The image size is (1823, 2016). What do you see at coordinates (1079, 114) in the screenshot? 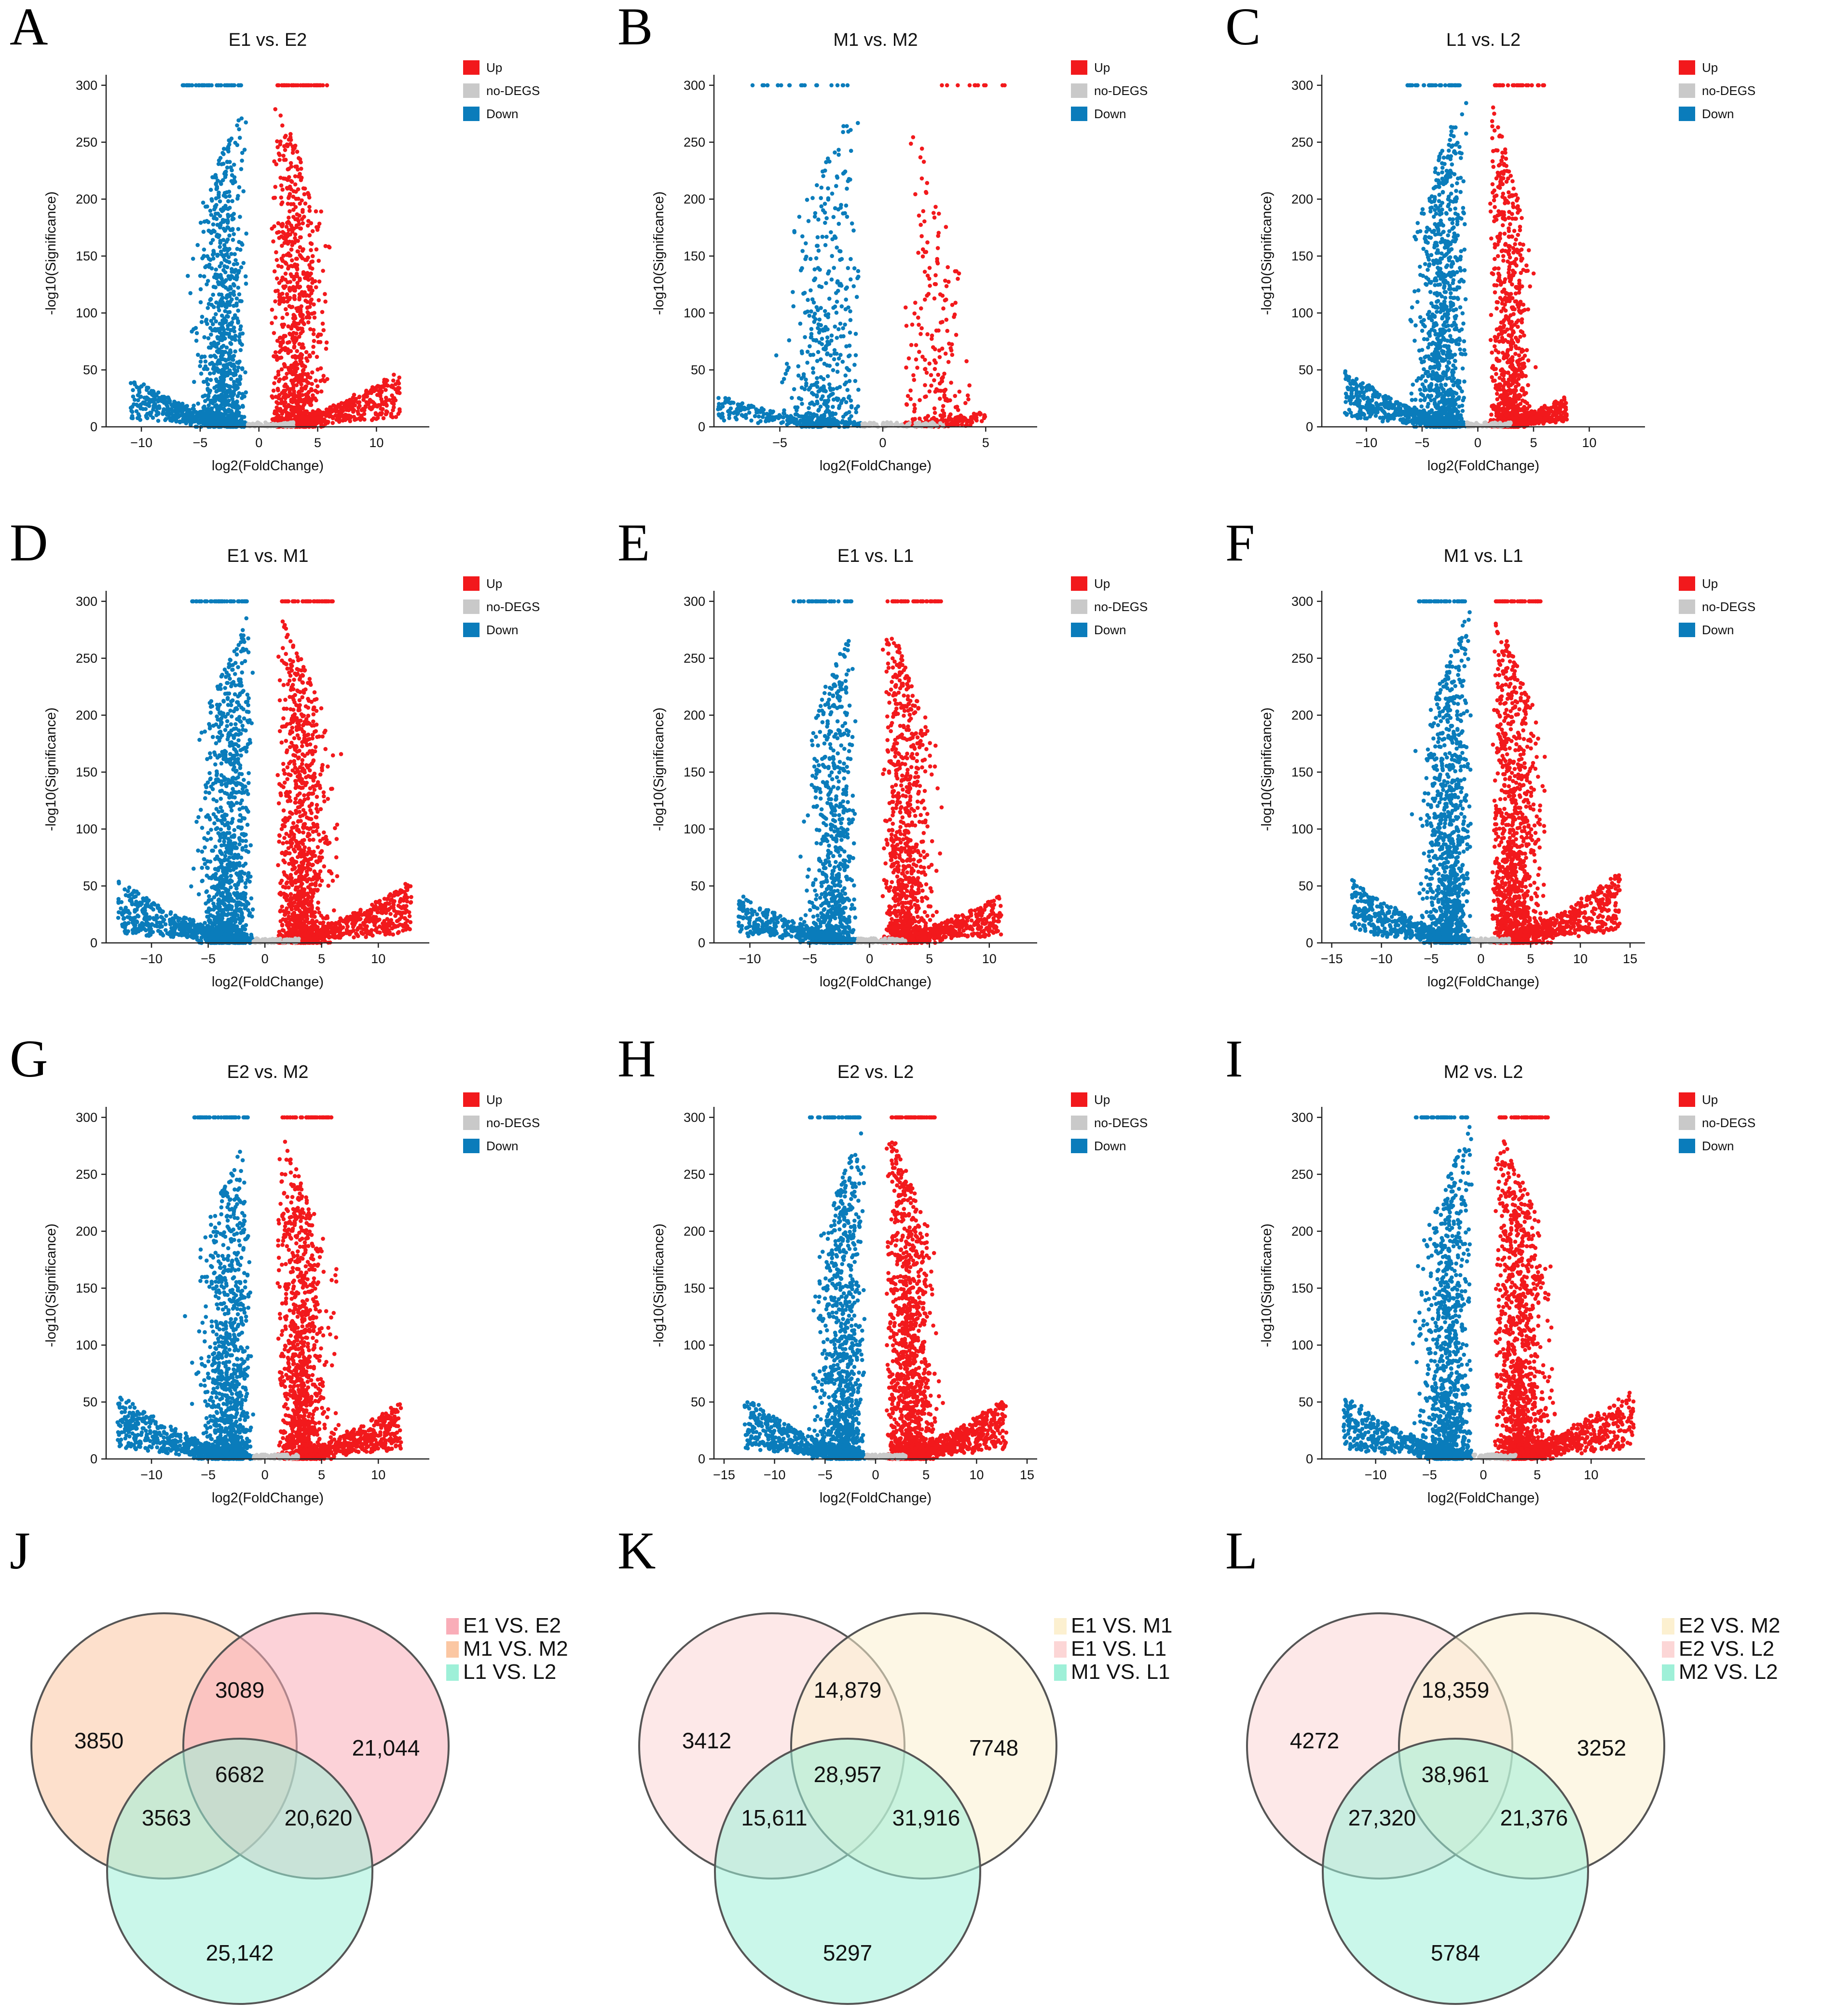
I see `legend-swatch` at bounding box center [1079, 114].